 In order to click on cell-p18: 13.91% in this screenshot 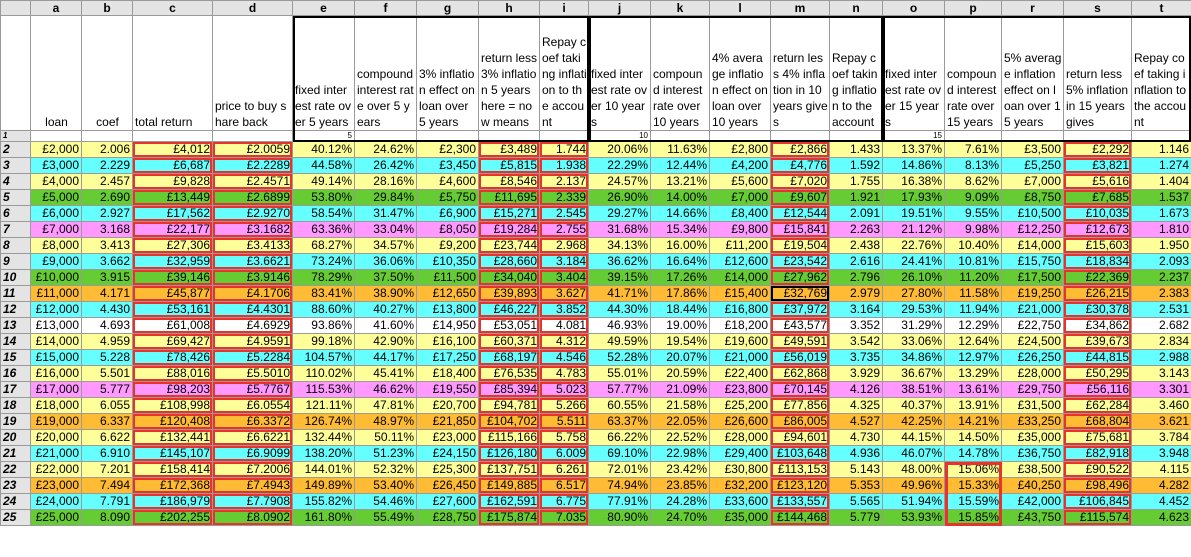, I will do `click(973, 405)`.